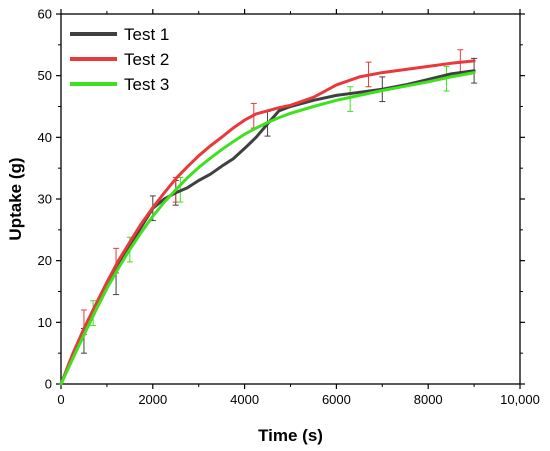  Describe the element at coordinates (290, 435) in the screenshot. I see `x-axis-label: Time (s)` at that location.